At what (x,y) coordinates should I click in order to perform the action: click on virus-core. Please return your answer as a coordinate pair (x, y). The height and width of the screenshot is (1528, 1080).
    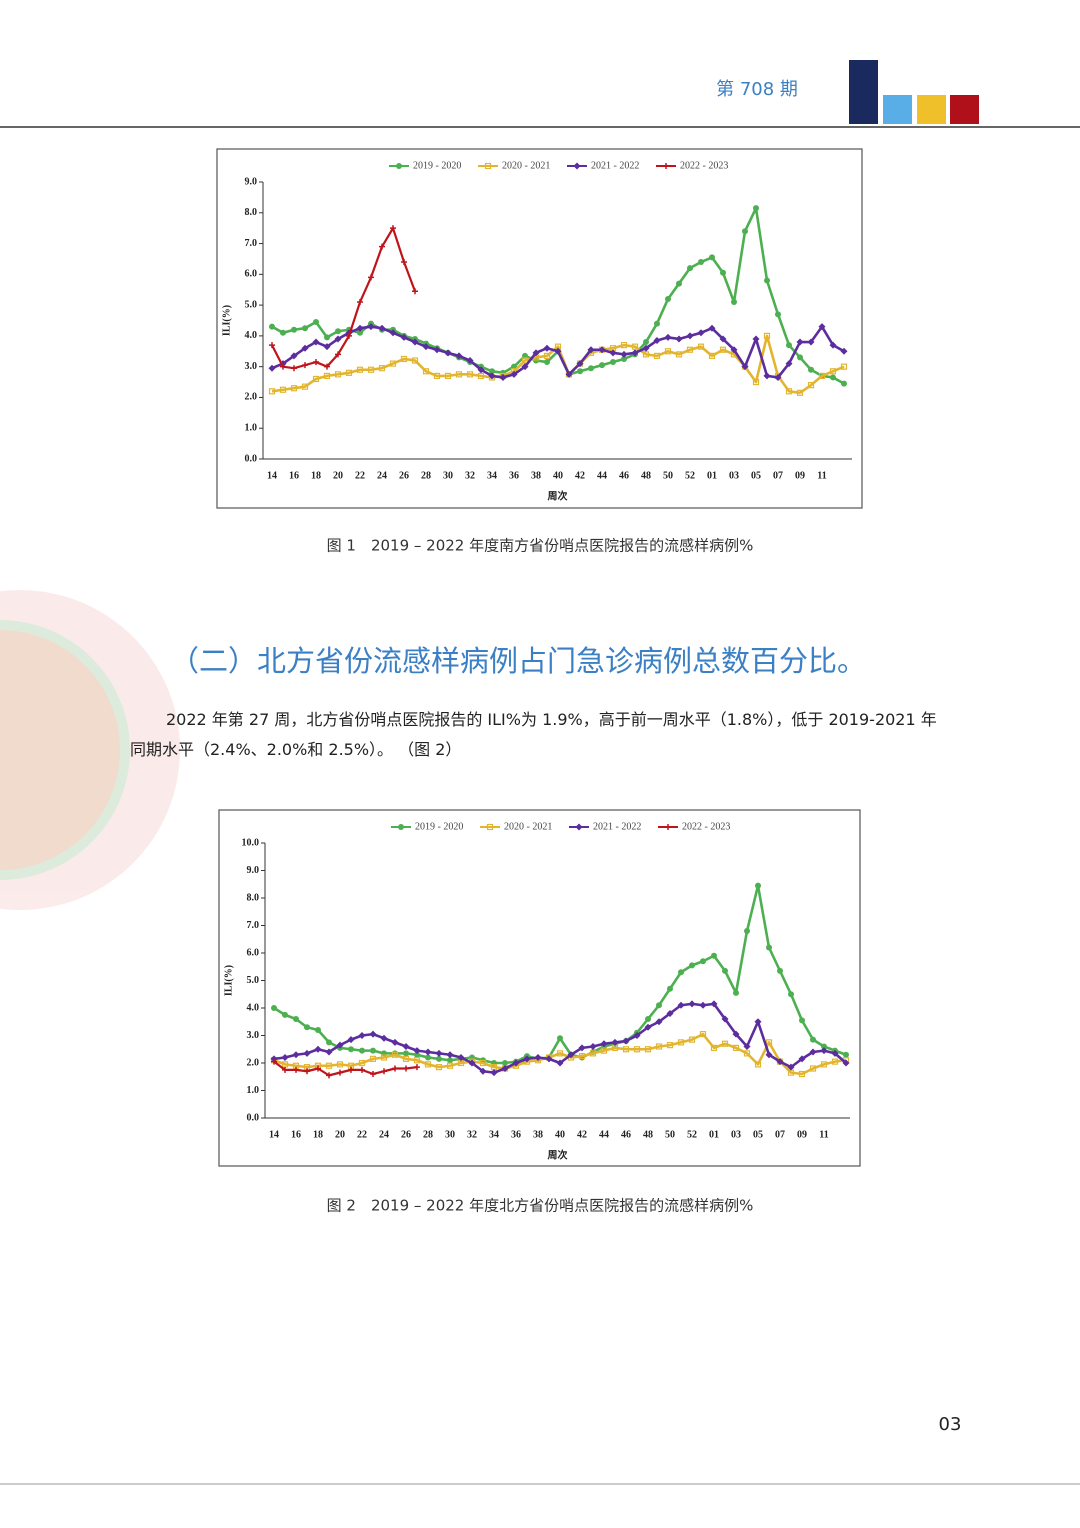
    Looking at the image, I should click on (65, 750).